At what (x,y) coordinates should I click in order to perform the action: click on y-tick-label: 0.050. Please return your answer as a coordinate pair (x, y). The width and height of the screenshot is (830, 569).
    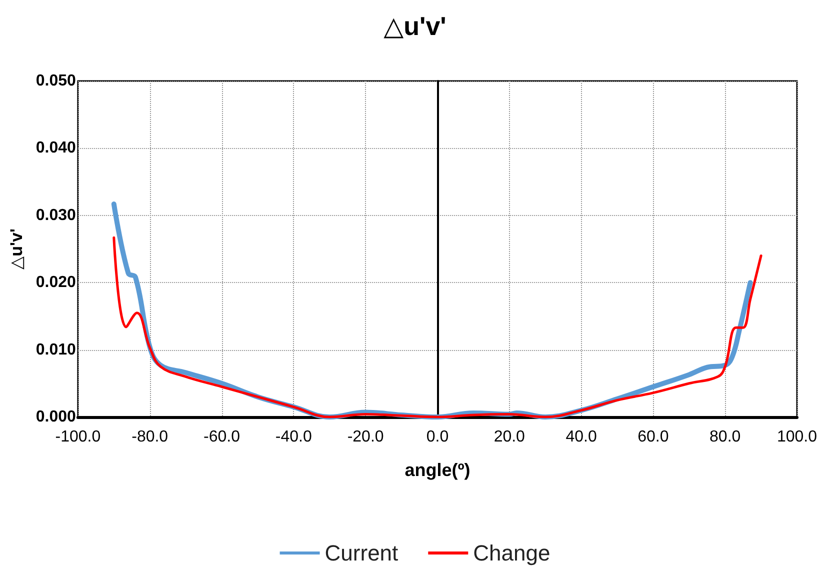
    Looking at the image, I should click on (56, 81).